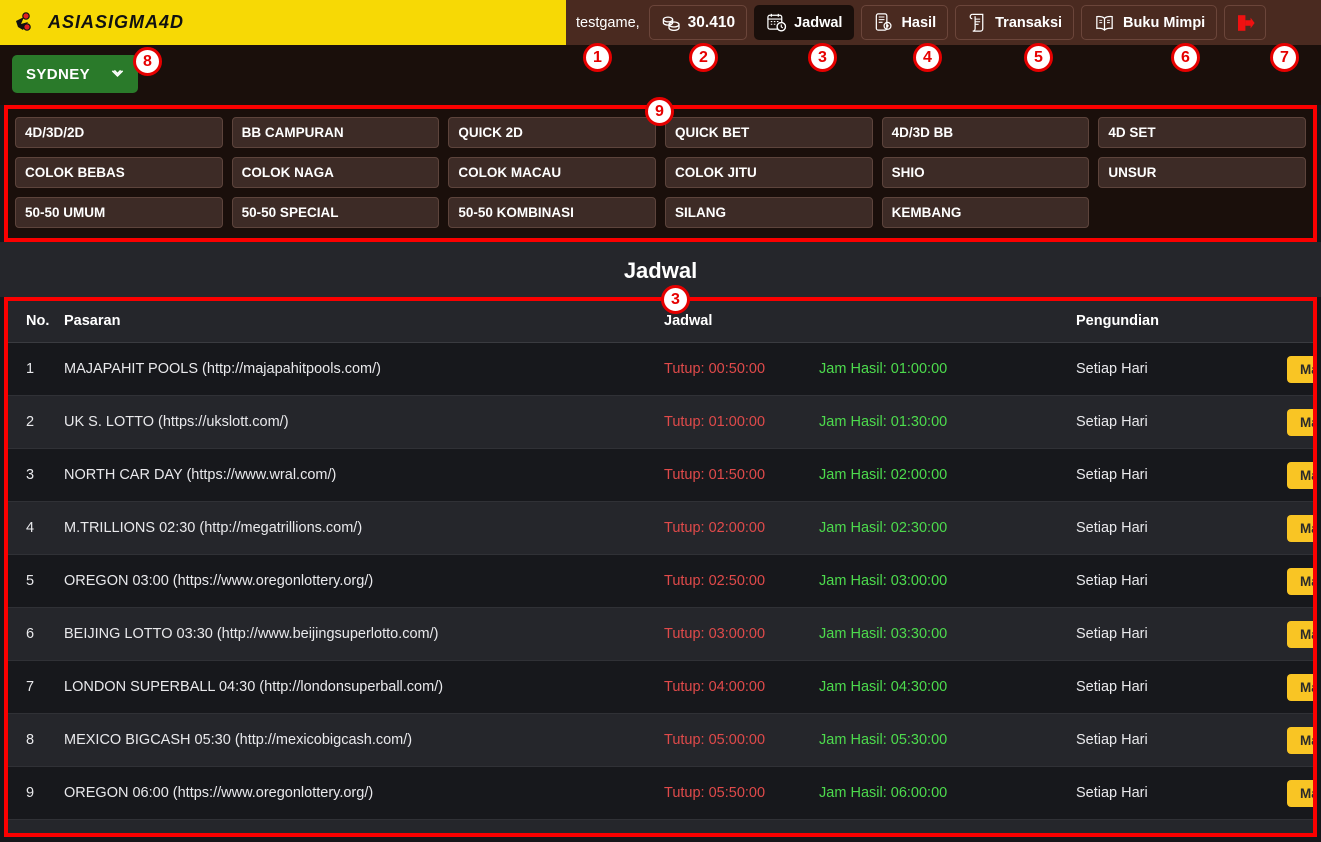  Describe the element at coordinates (660, 322) in the screenshot. I see `table-head: No. Pasaran Jadwal Pengundian` at that location.